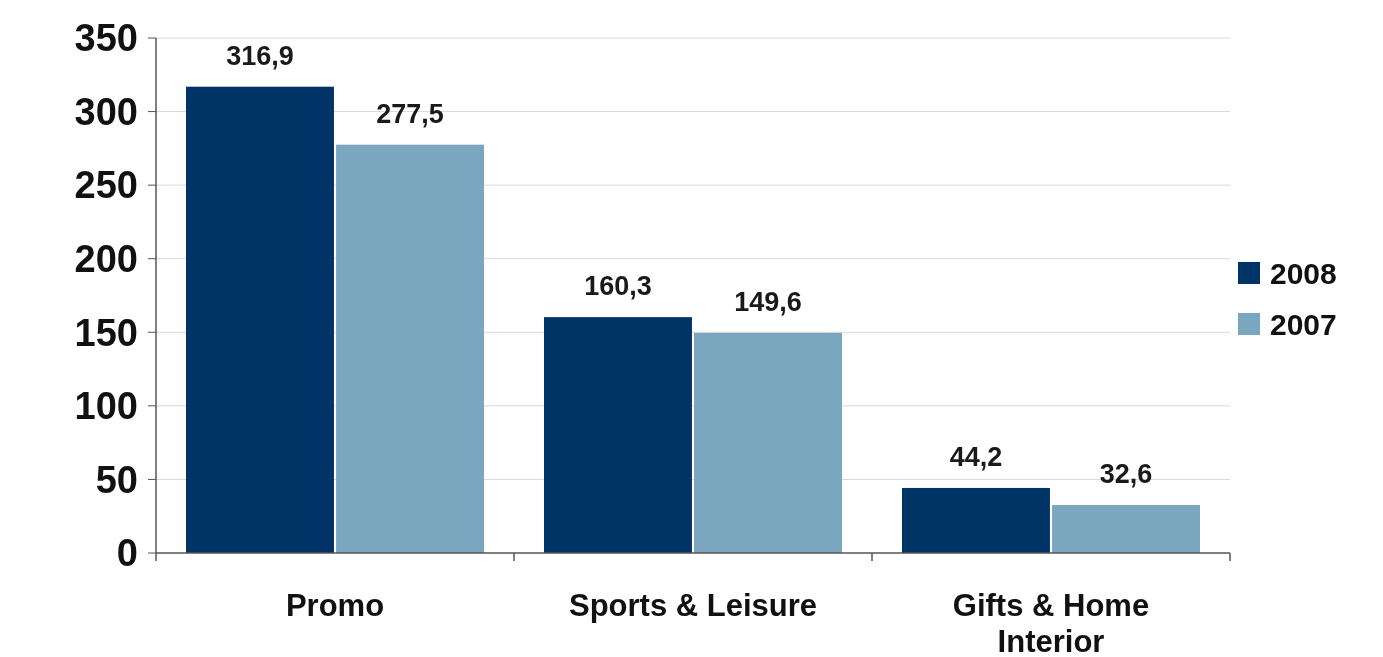  Describe the element at coordinates (1126, 474) in the screenshot. I see `data-label: 32,6` at that location.